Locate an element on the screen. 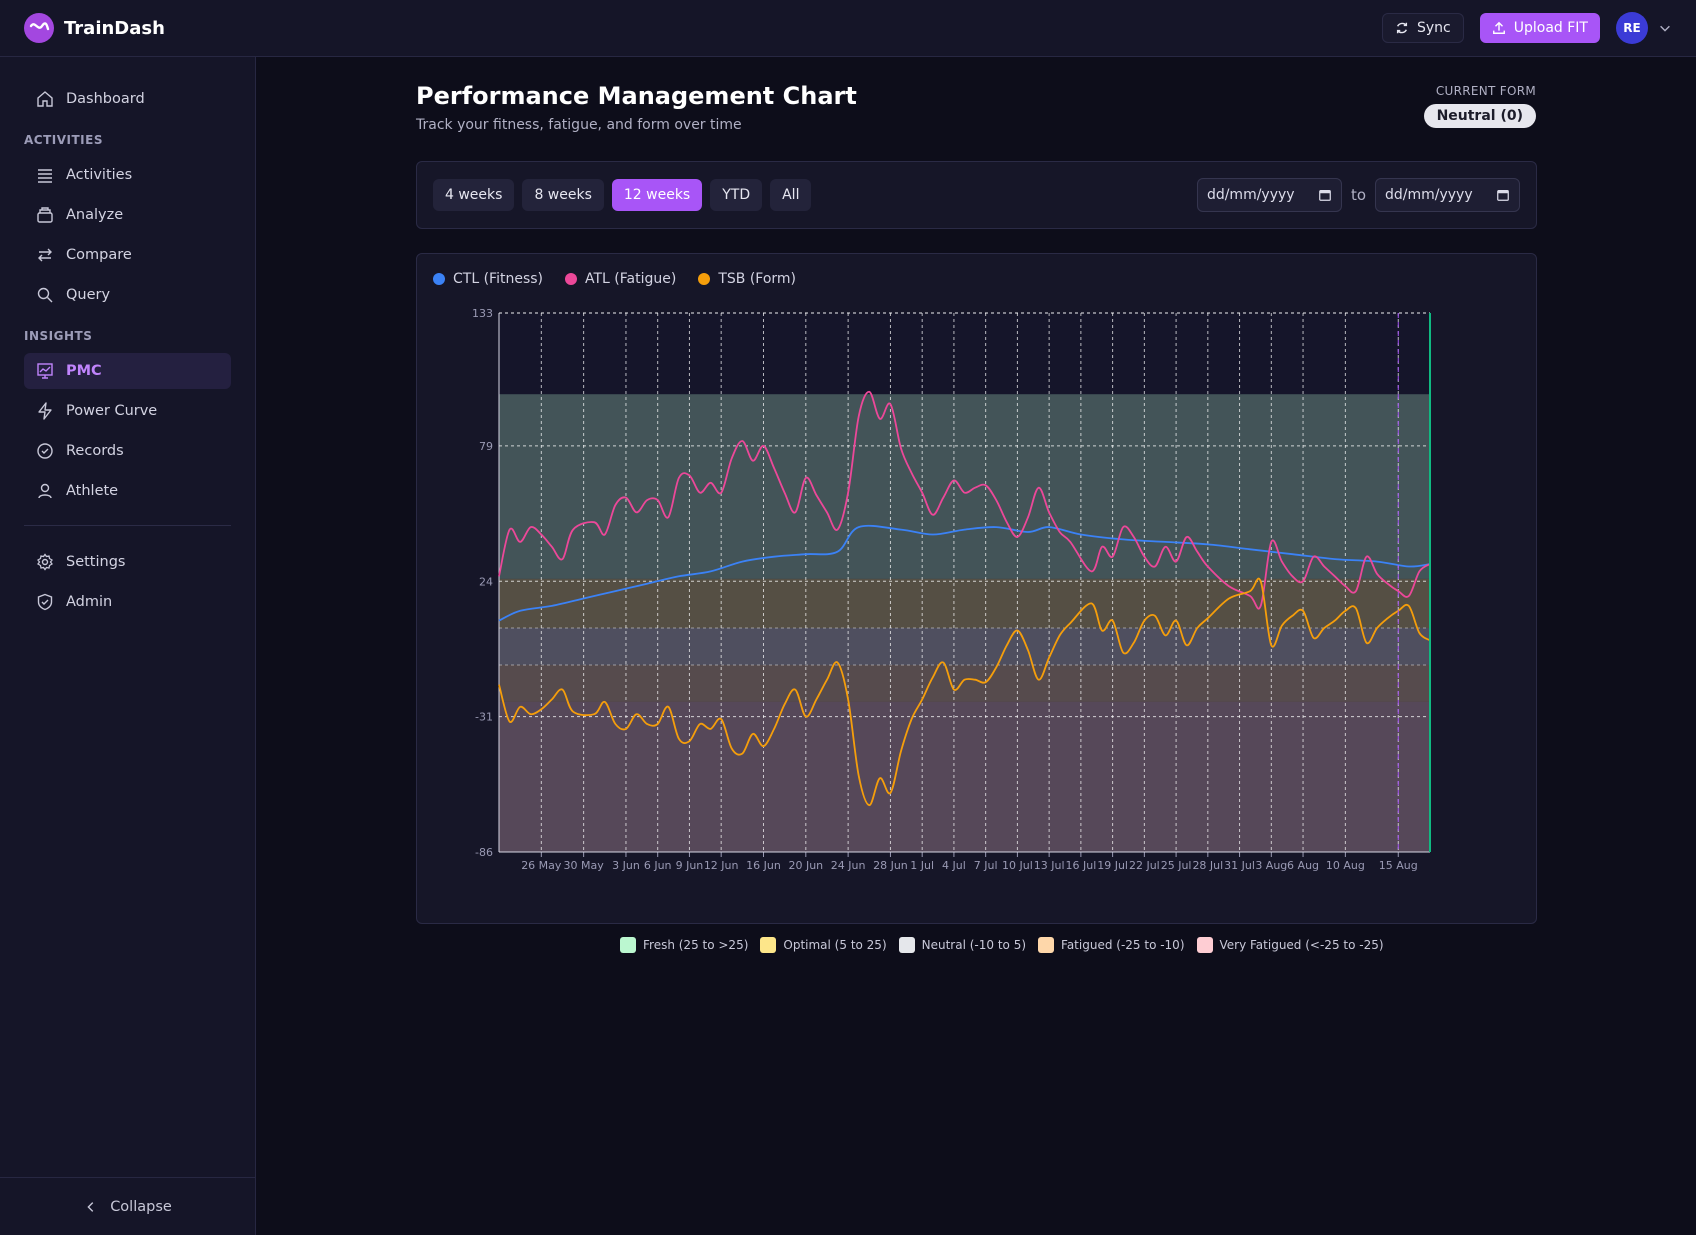 The height and width of the screenshot is (1235, 1696). sidebar-item-power-curve: Power Curve is located at coordinates (127, 411).